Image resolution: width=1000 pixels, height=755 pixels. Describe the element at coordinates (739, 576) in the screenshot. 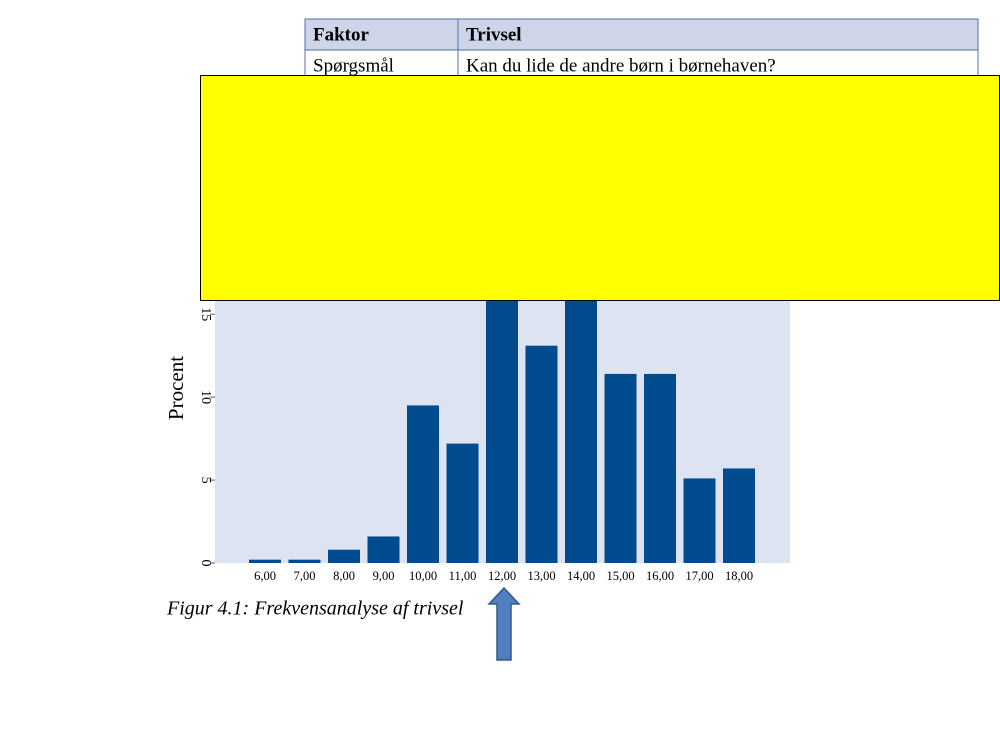

I see `x-tick-label: 18,00` at that location.